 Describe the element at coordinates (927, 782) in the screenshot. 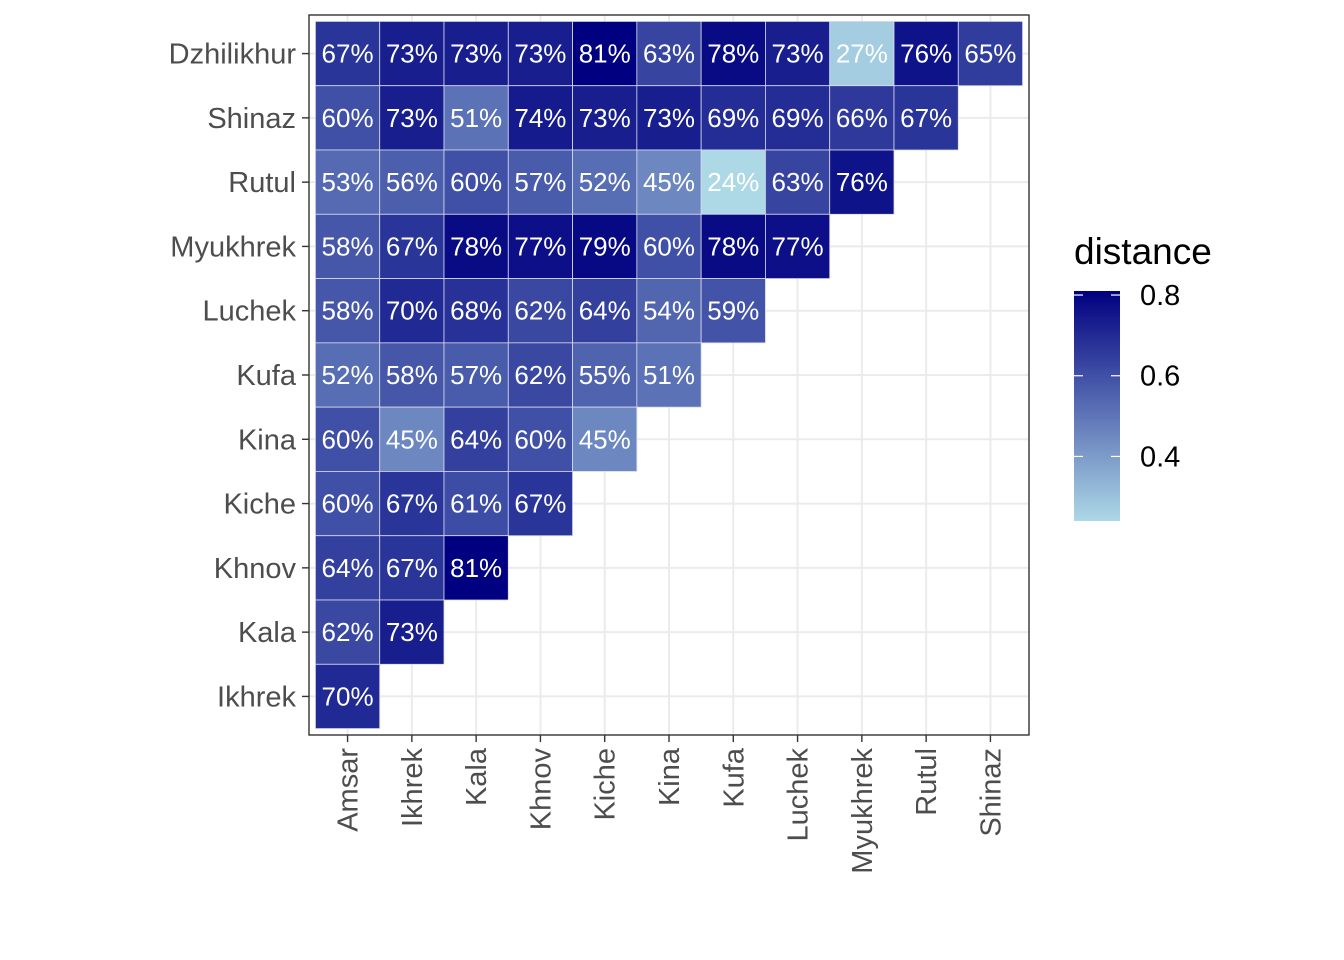

I see `x-axis-tick-label: Rutul` at that location.